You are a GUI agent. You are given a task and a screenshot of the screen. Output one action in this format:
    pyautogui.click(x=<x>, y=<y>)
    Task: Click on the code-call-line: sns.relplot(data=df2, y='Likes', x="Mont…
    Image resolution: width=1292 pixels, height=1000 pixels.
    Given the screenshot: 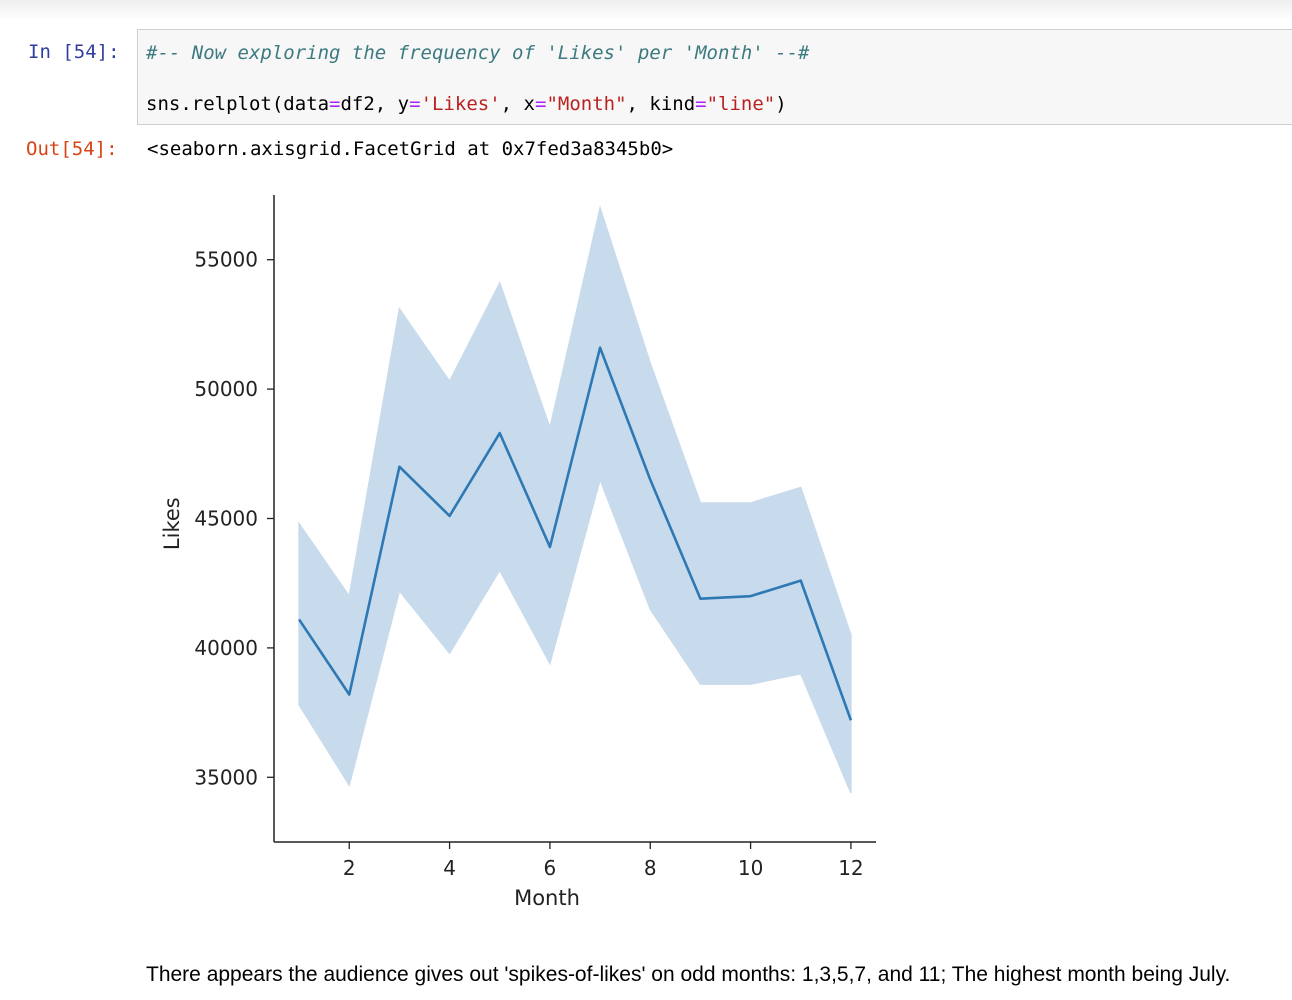 What is the action you would take?
    pyautogui.click(x=466, y=104)
    